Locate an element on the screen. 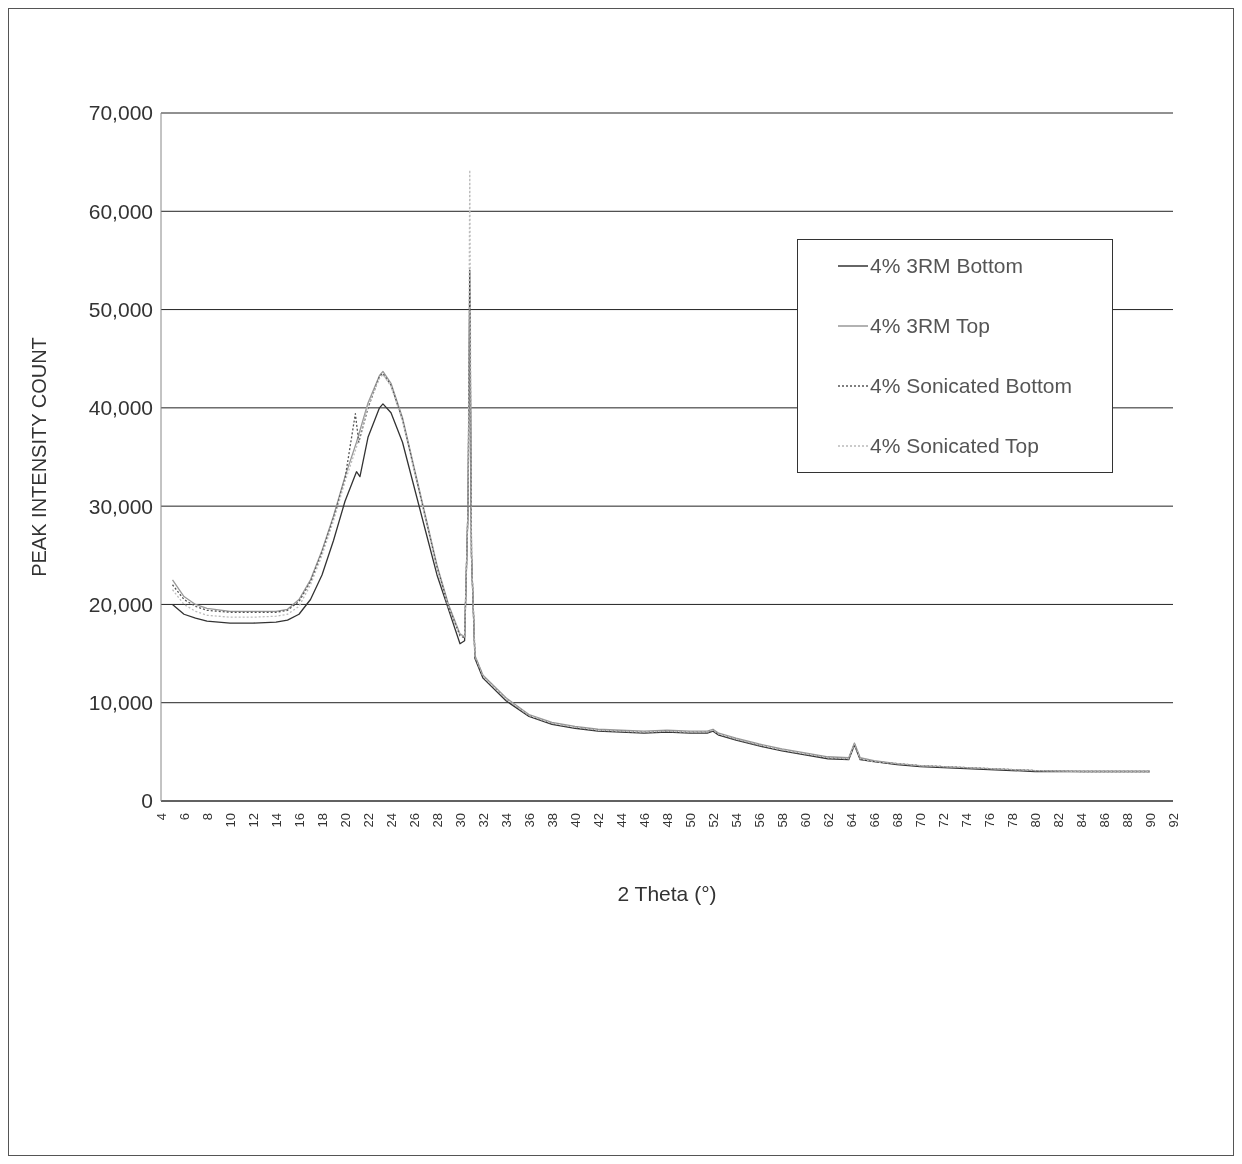 The width and height of the screenshot is (1242, 1164). x-tick-label: 6 is located at coordinates (184, 817).